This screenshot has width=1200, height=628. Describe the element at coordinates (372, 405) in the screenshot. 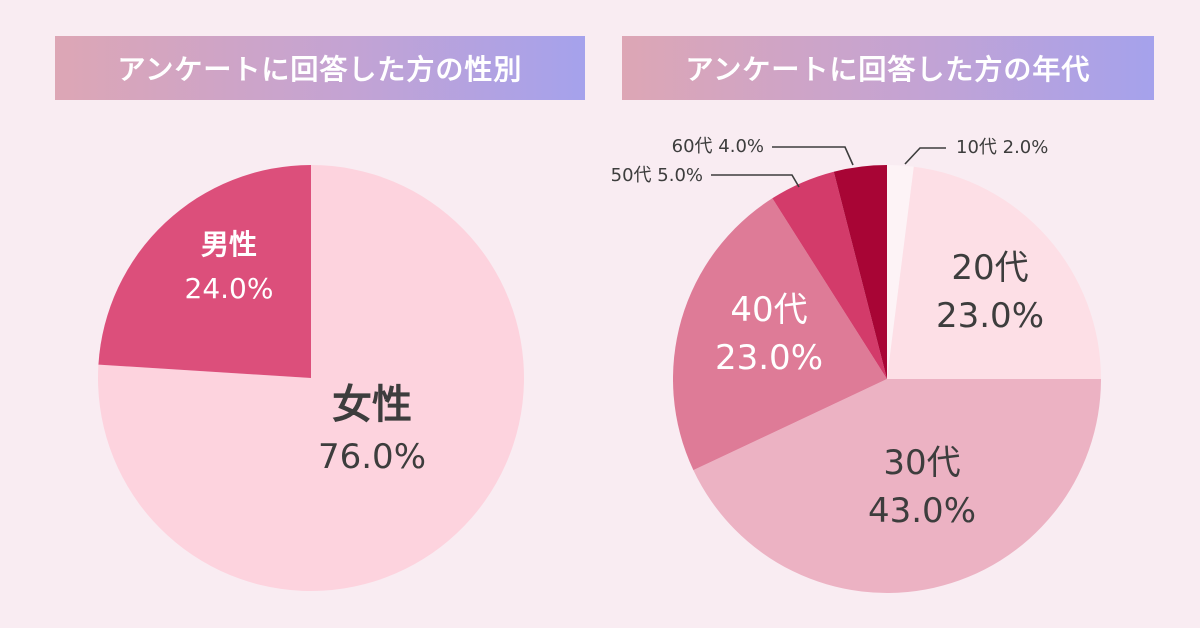

I see `gender-slice-name-label: 女性` at that location.